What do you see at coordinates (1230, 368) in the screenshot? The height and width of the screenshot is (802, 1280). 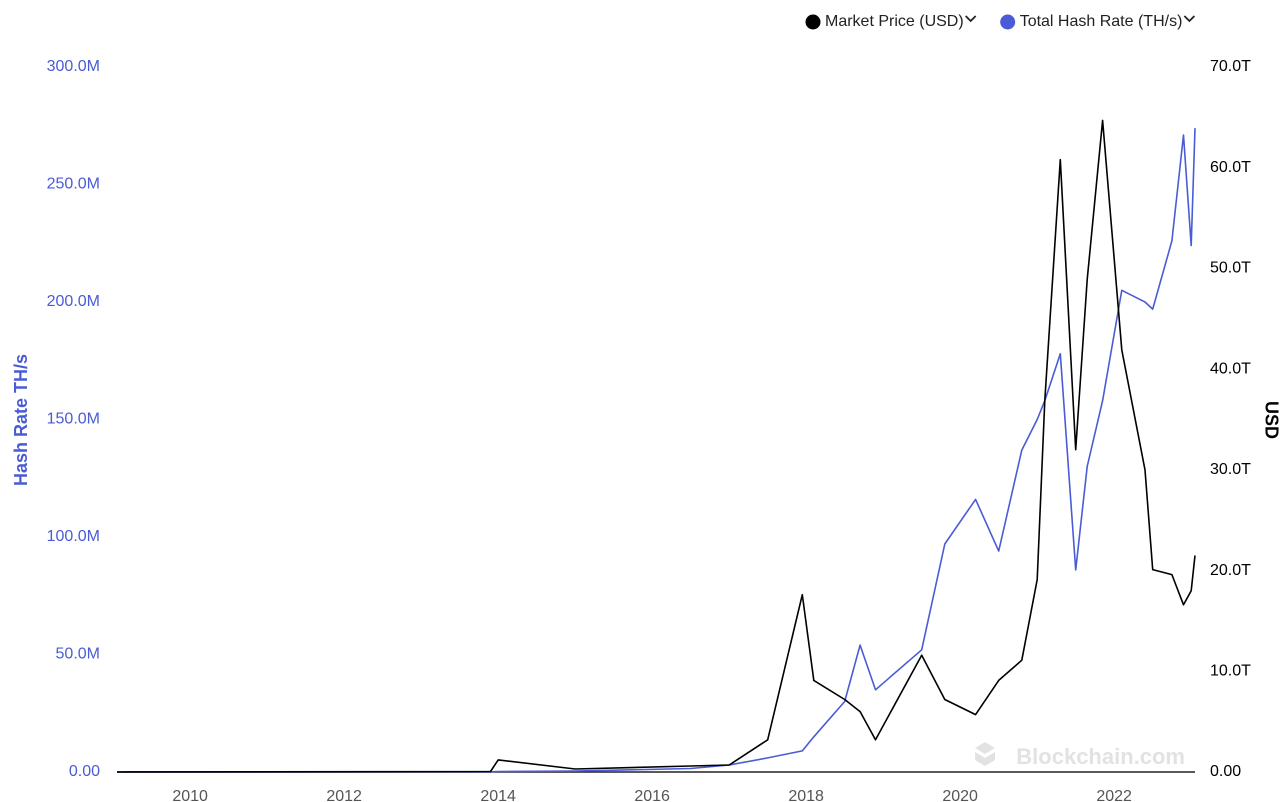 I see `y2-tick-label: 40.0T` at bounding box center [1230, 368].